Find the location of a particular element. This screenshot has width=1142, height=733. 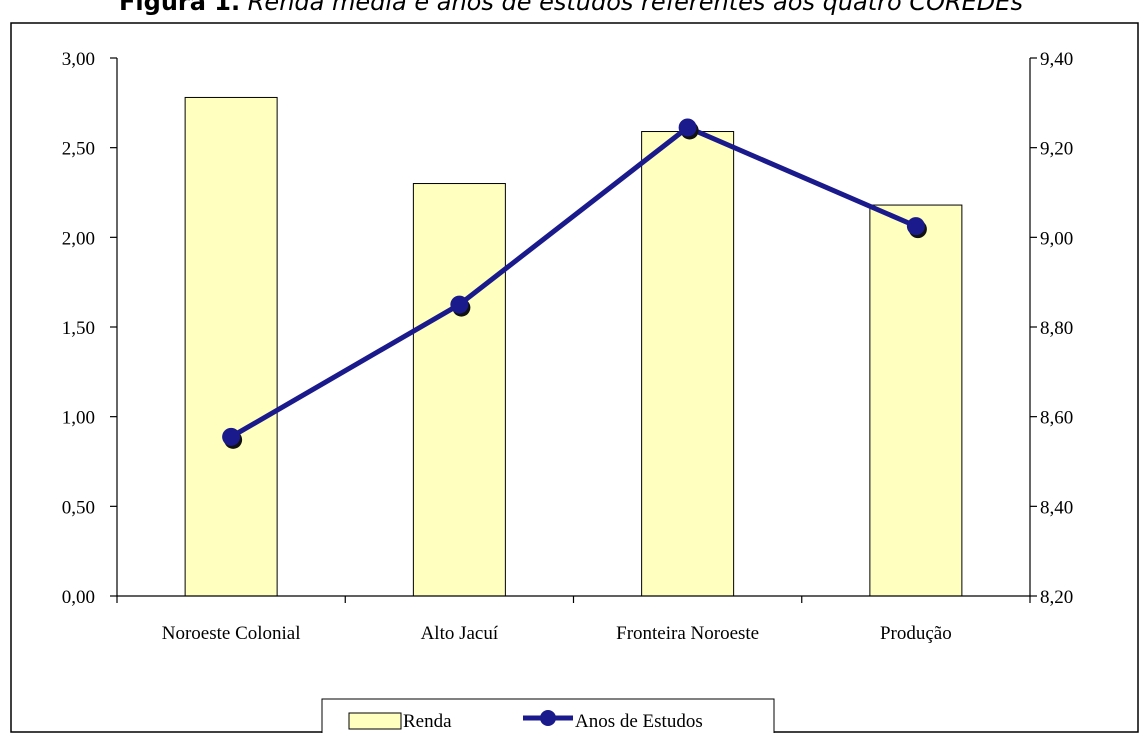

legend-swatch-renda is located at coordinates (375, 721).